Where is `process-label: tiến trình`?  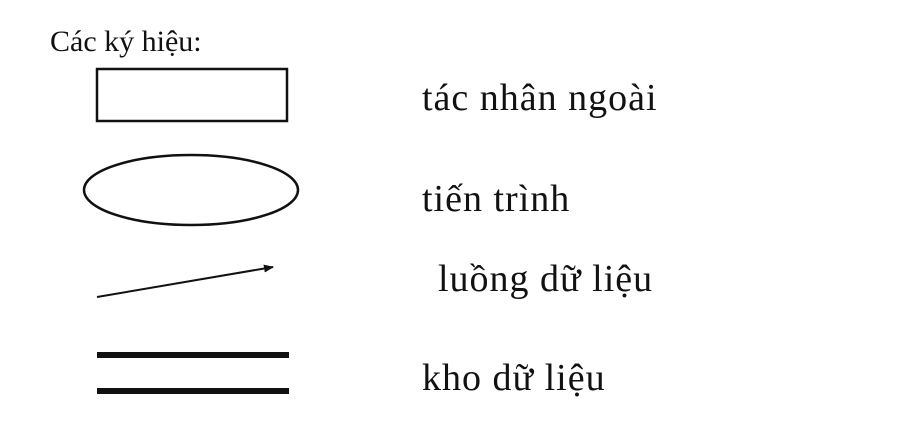 process-label: tiến trình is located at coordinates (496, 199).